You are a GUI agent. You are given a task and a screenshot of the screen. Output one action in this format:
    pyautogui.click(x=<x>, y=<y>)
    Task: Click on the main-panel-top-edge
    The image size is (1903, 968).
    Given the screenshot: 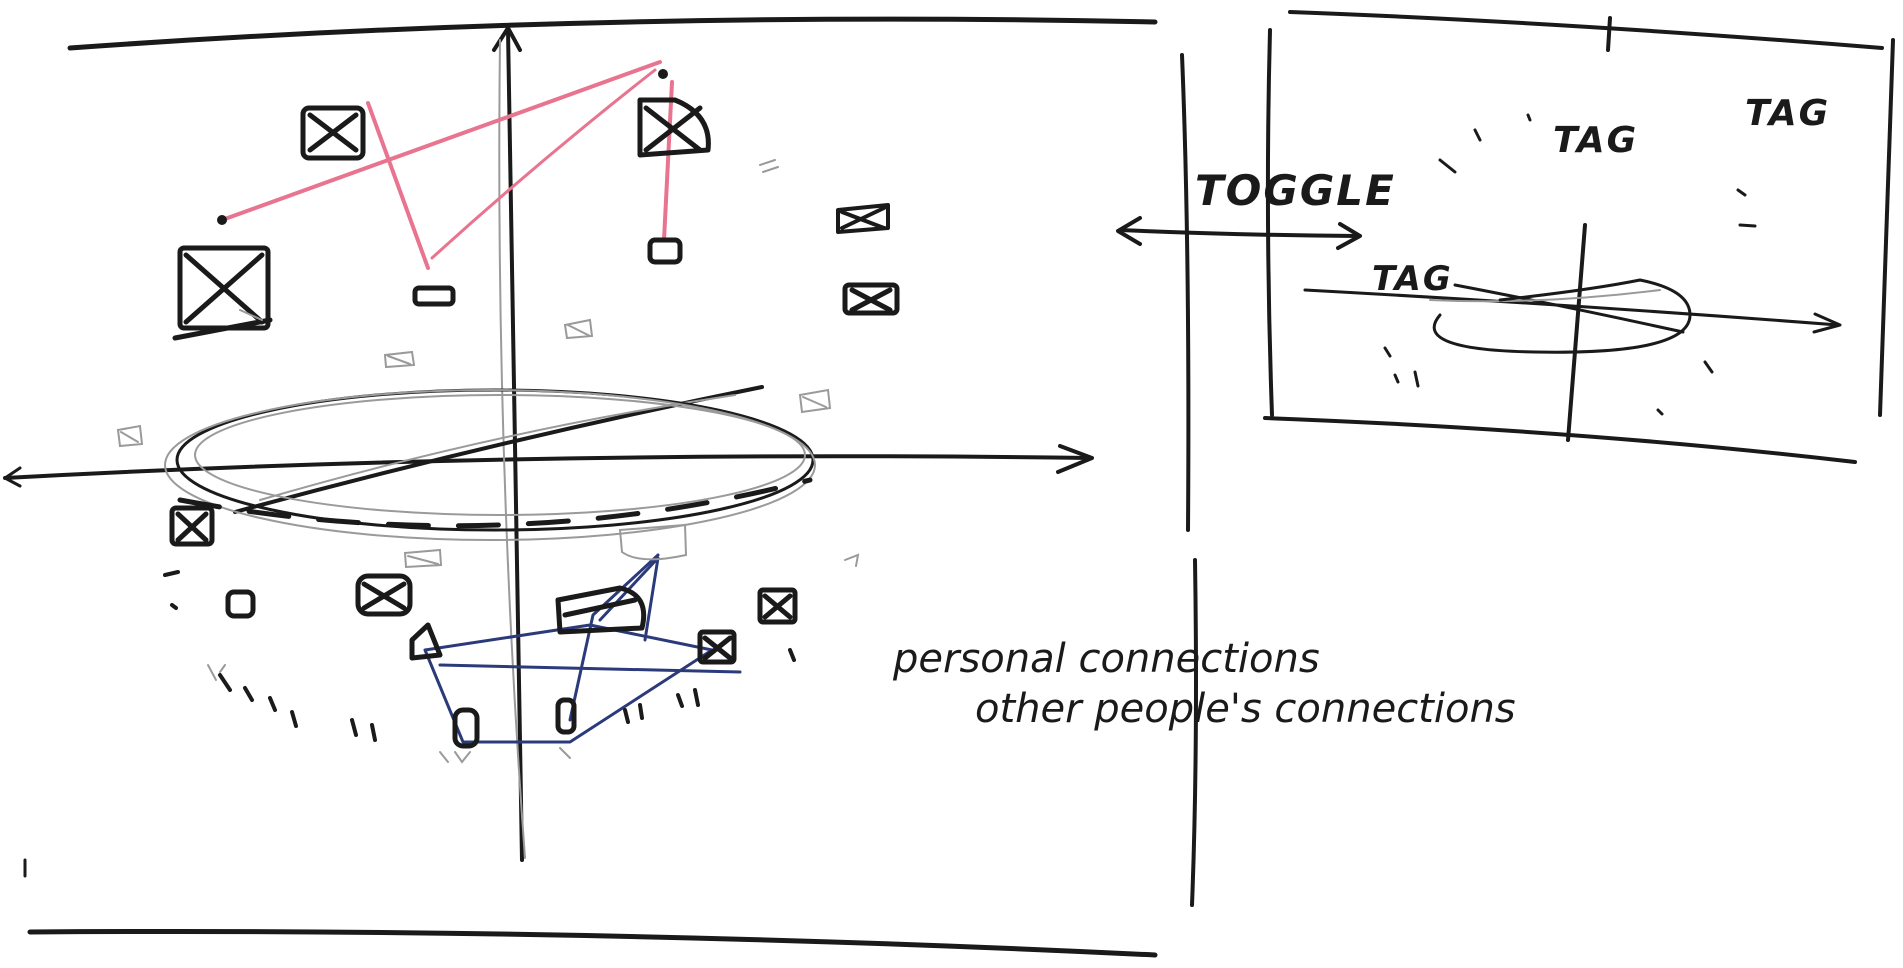 What is the action you would take?
    pyautogui.click(x=612, y=33)
    